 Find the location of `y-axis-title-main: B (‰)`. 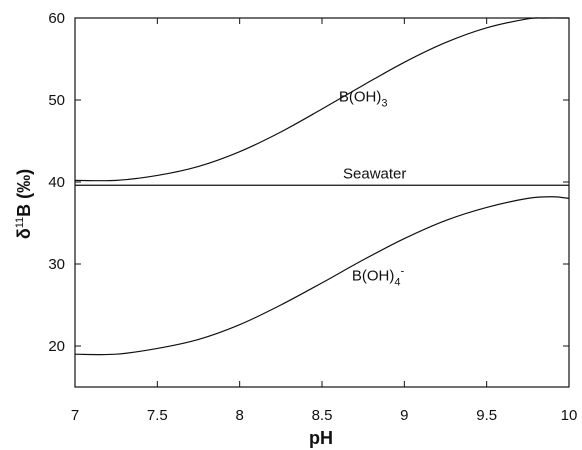

y-axis-title-main: B (‰) is located at coordinates (24, 193).